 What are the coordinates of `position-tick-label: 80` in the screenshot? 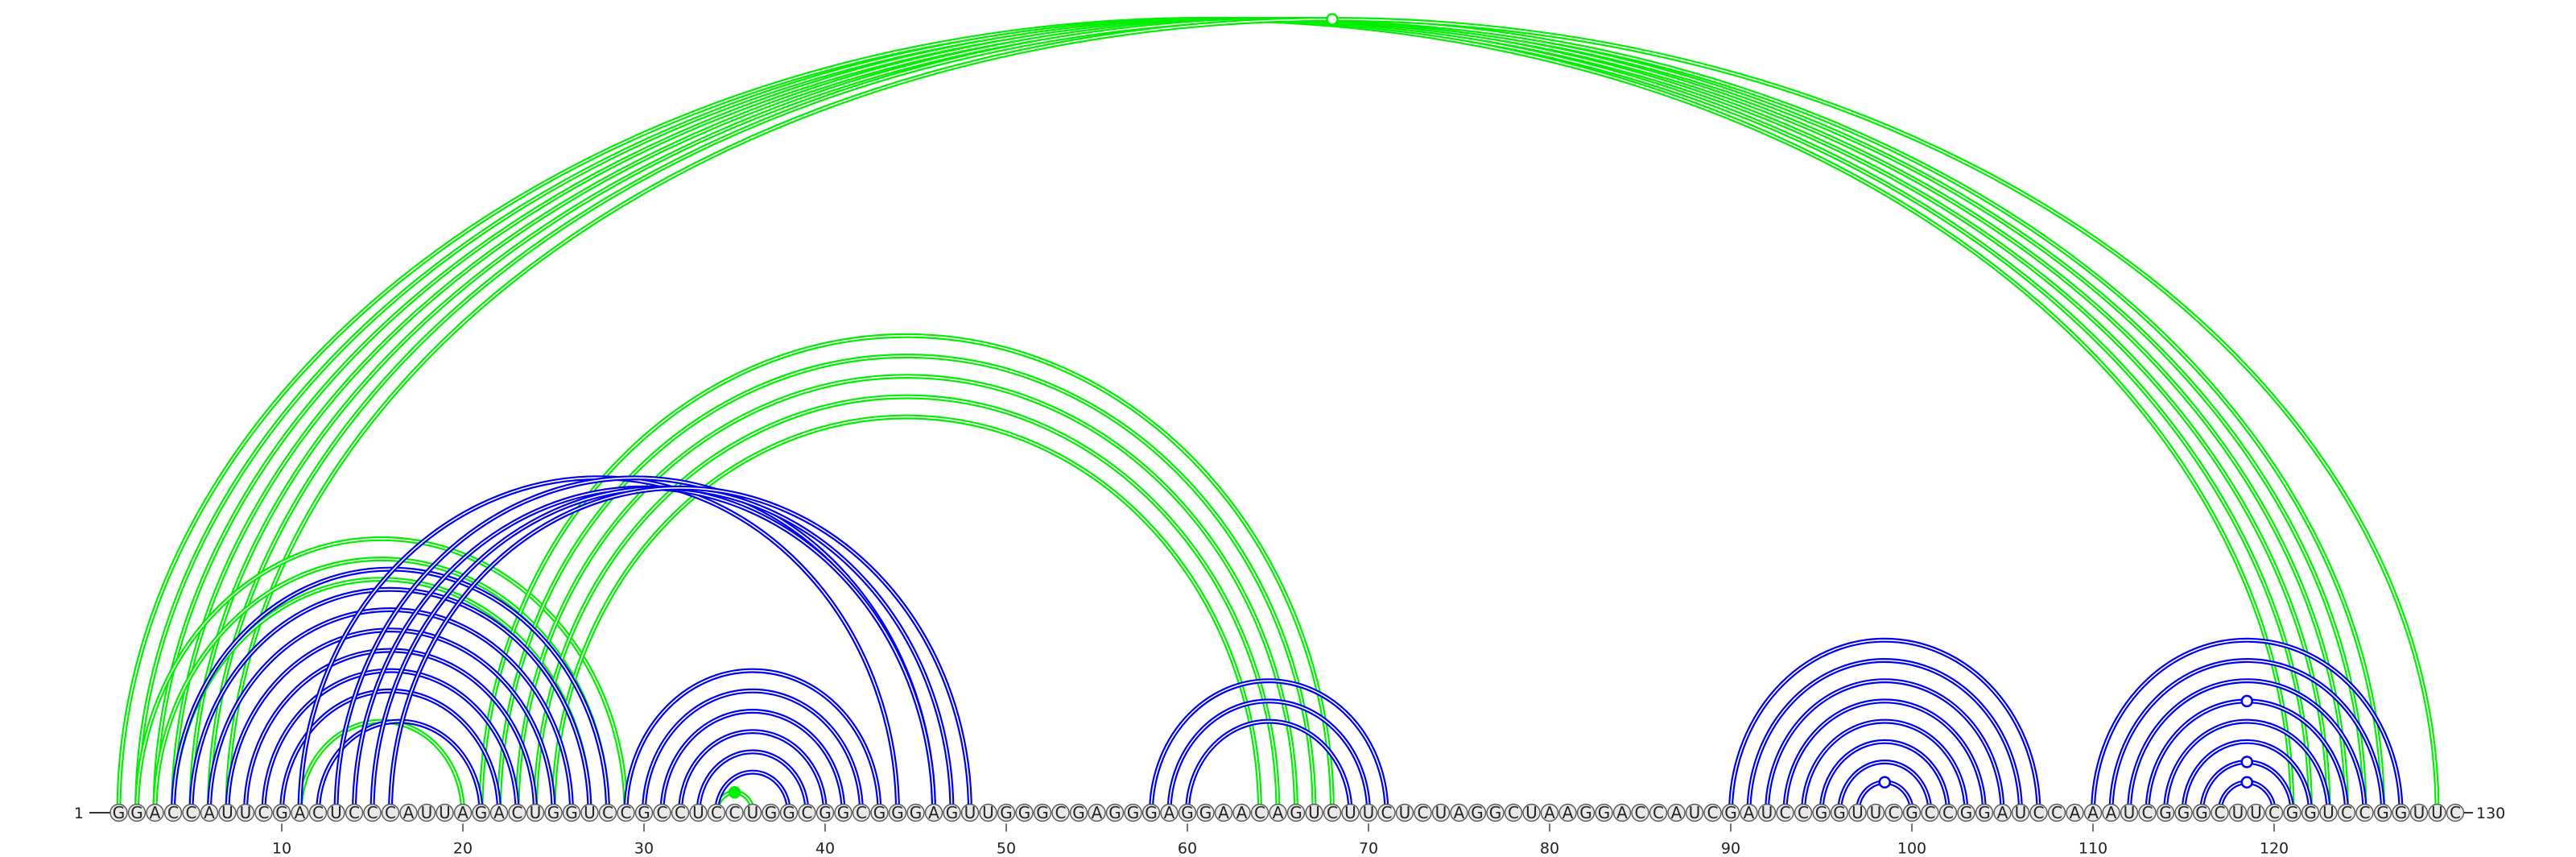 It's located at (1549, 849).